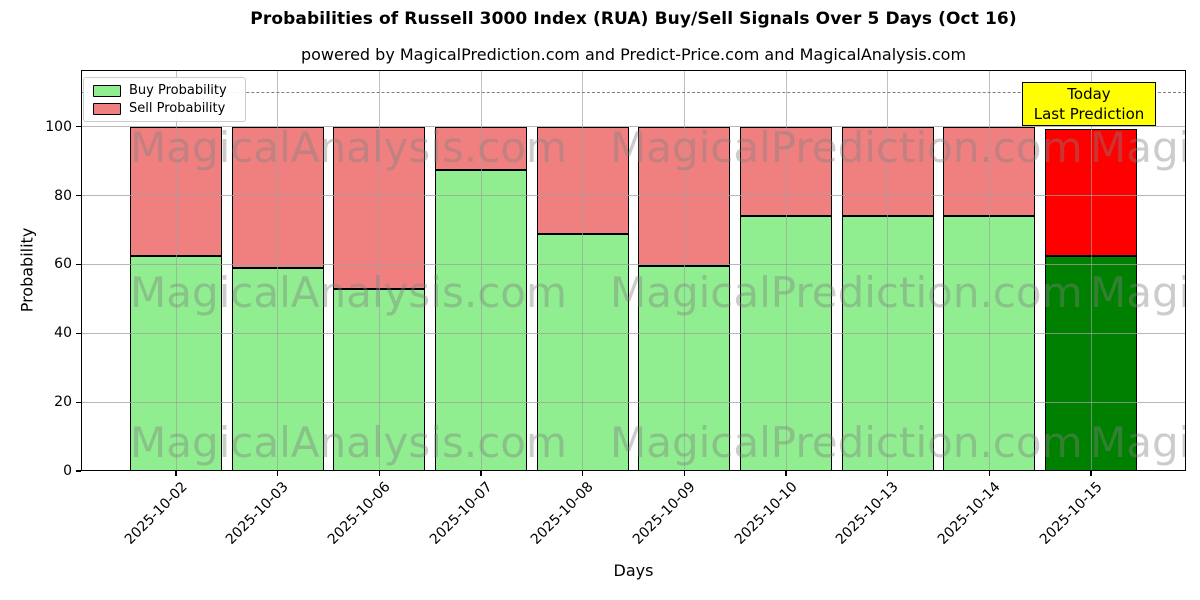 The image size is (1200, 600). What do you see at coordinates (178, 90) in the screenshot?
I see `legend-label-buy: Buy Probability` at bounding box center [178, 90].